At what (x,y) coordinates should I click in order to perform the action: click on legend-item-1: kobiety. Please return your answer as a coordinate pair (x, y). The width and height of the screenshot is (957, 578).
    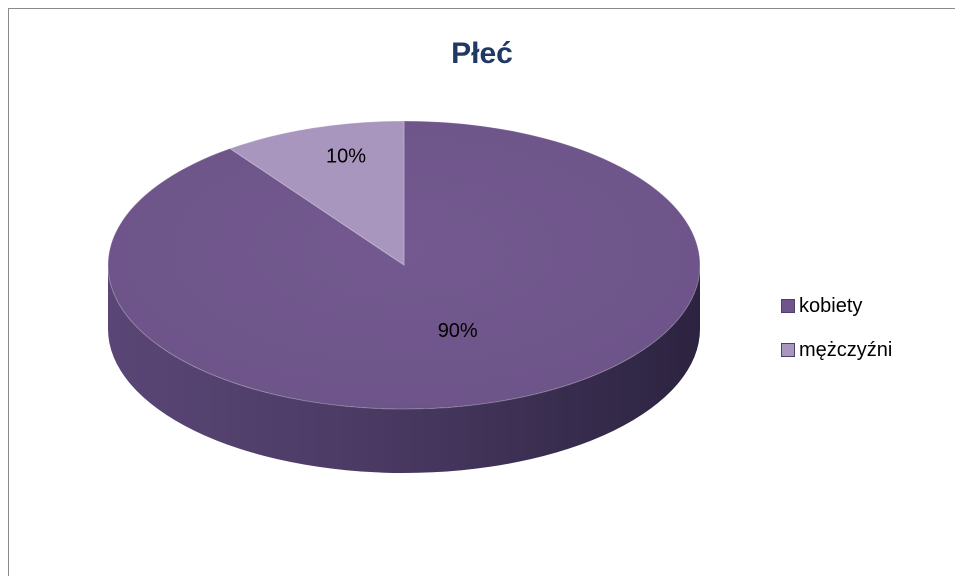
    Looking at the image, I should click on (836, 306).